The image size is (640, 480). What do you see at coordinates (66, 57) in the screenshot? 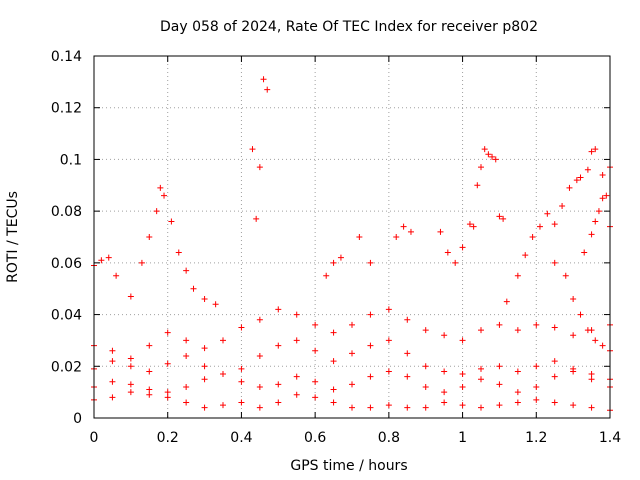
I see `y-tick-label: 0.14` at bounding box center [66, 57].